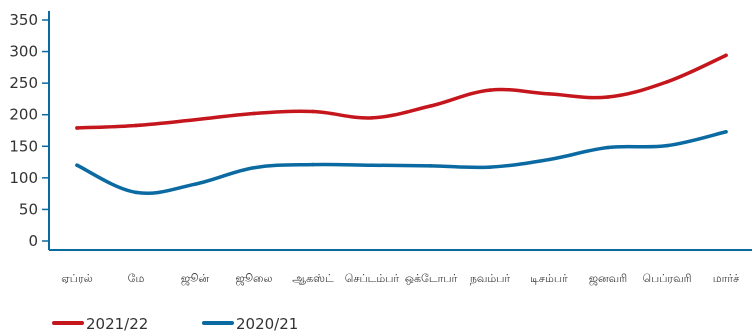 The height and width of the screenshot is (336, 752). What do you see at coordinates (726, 278) in the screenshot?
I see `x-tick-label: மார்ச்` at bounding box center [726, 278].